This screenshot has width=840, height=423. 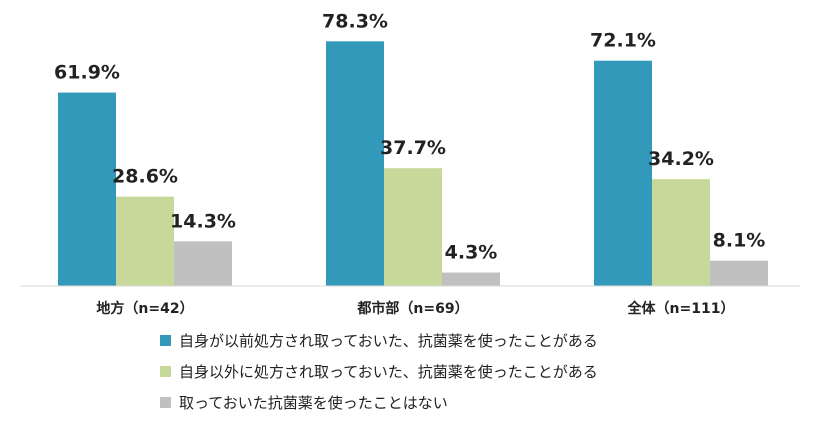 I want to click on category-label: 都市部（n=69）, so click(x=412, y=308).